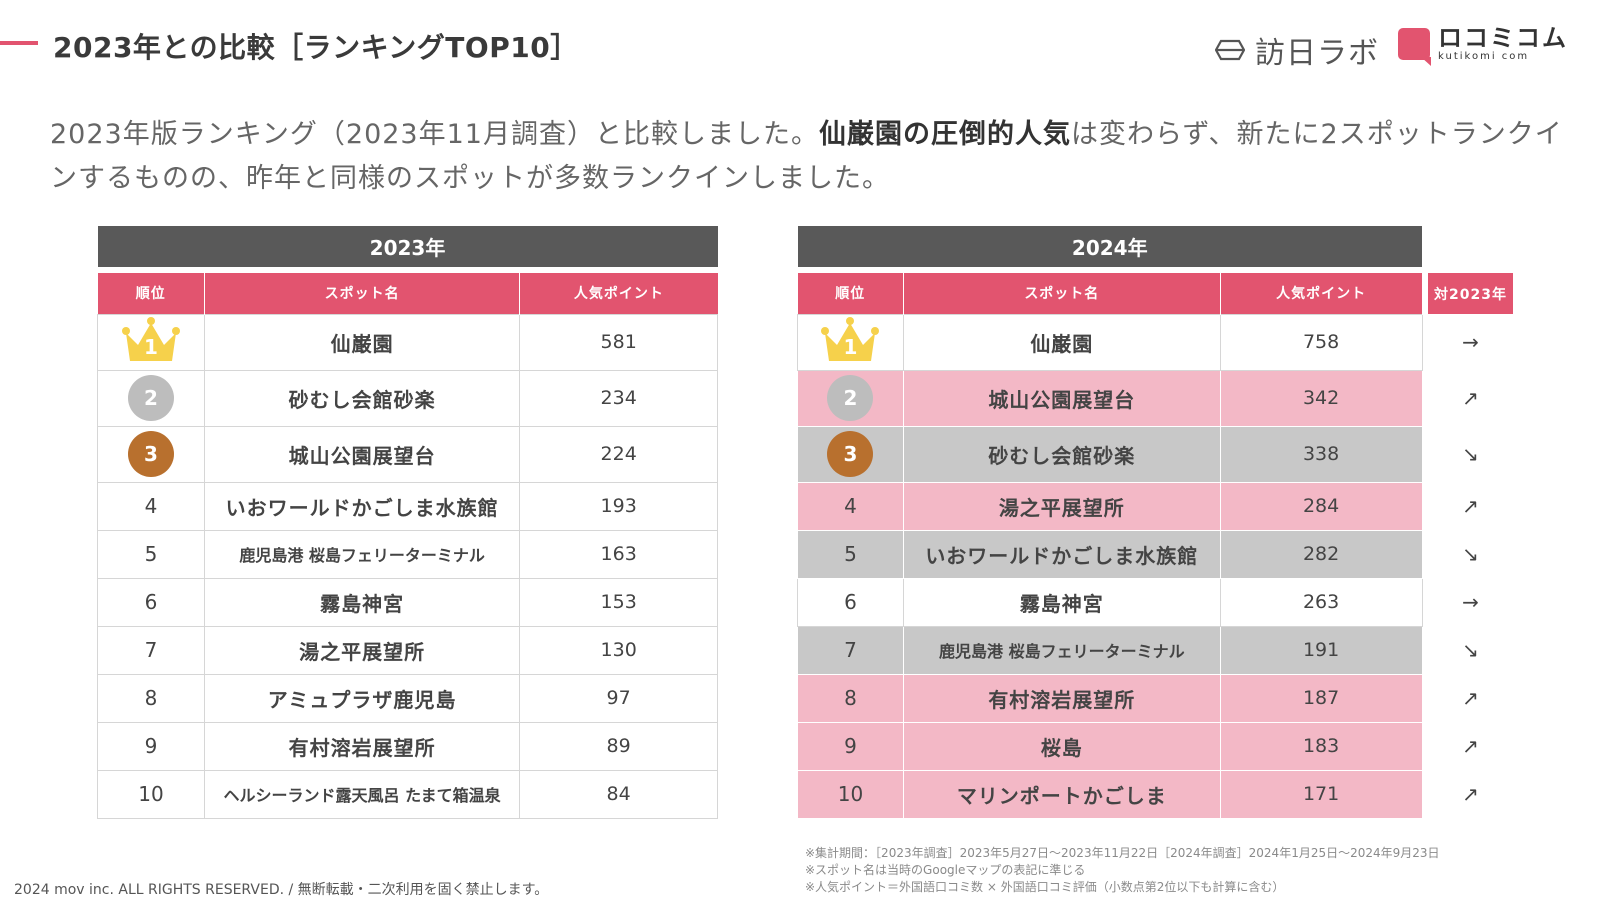 The height and width of the screenshot is (900, 1600). Describe the element at coordinates (1321, 698) in the screenshot. I see `popularity-points: 187` at that location.